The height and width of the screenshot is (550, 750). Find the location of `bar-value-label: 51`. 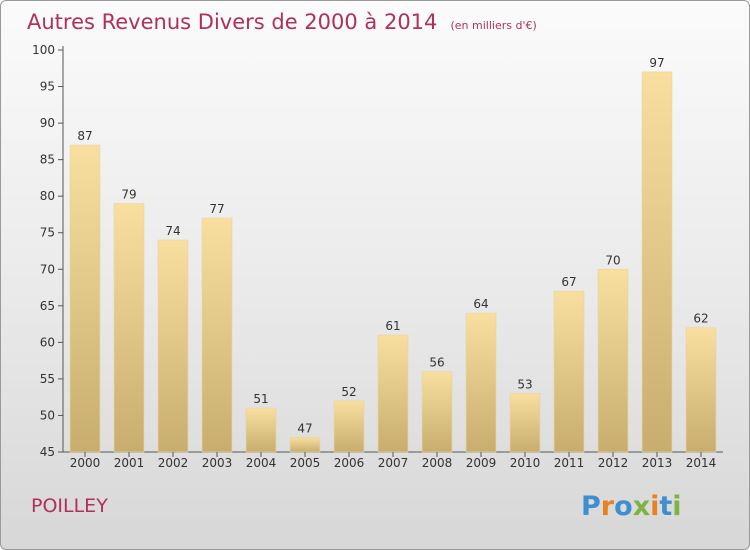

bar-value-label: 51 is located at coordinates (260, 399).